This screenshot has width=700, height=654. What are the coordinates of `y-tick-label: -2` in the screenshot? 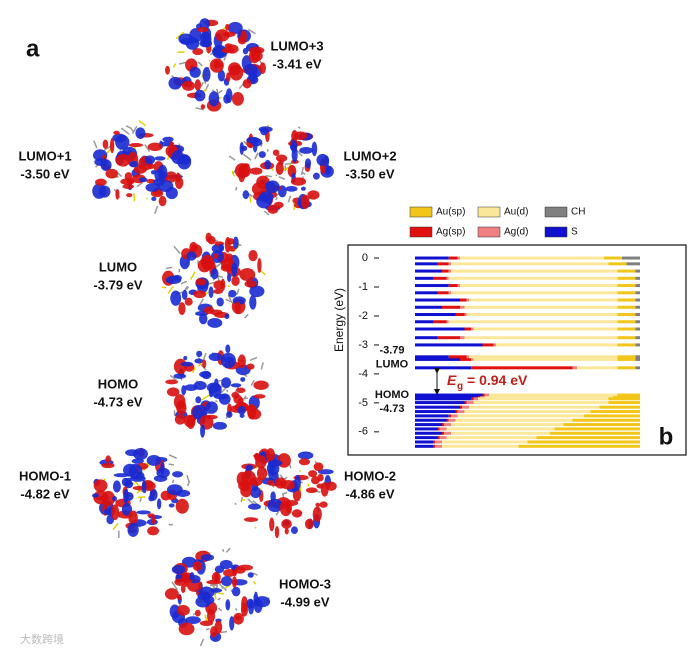 It's located at (363, 316).